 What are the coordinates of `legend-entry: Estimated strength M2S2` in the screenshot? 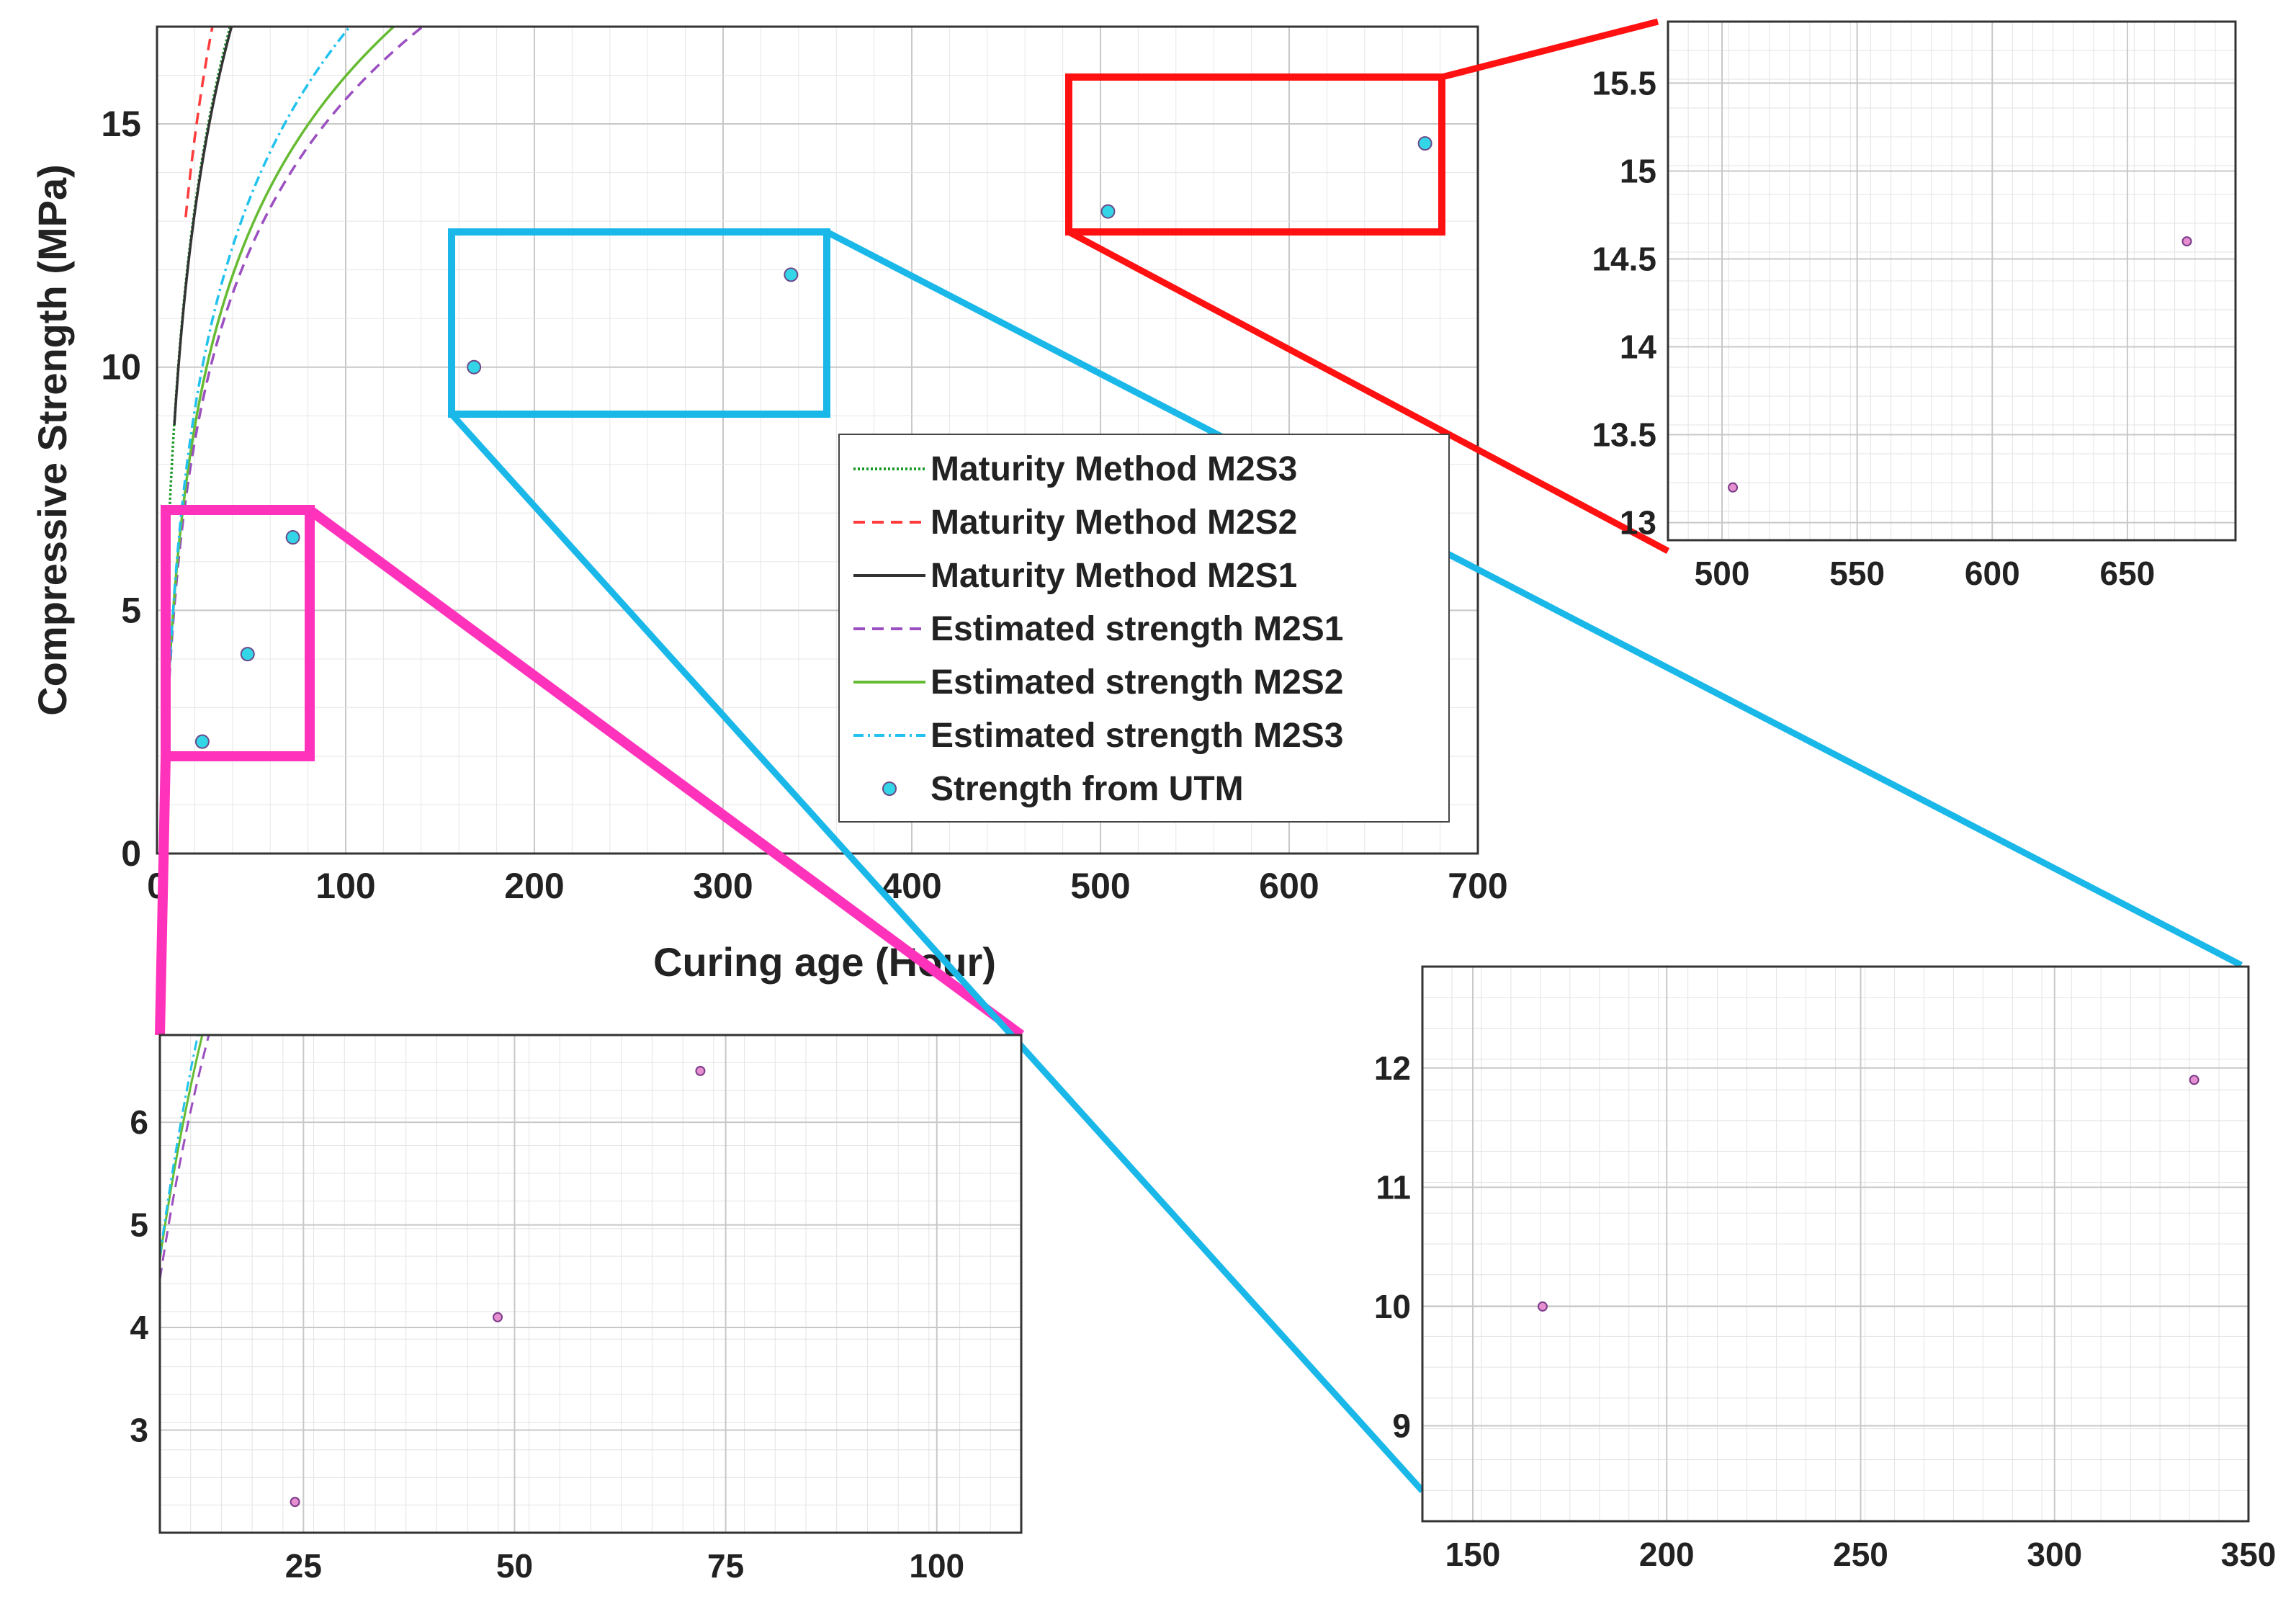 It's located at (1098, 682).